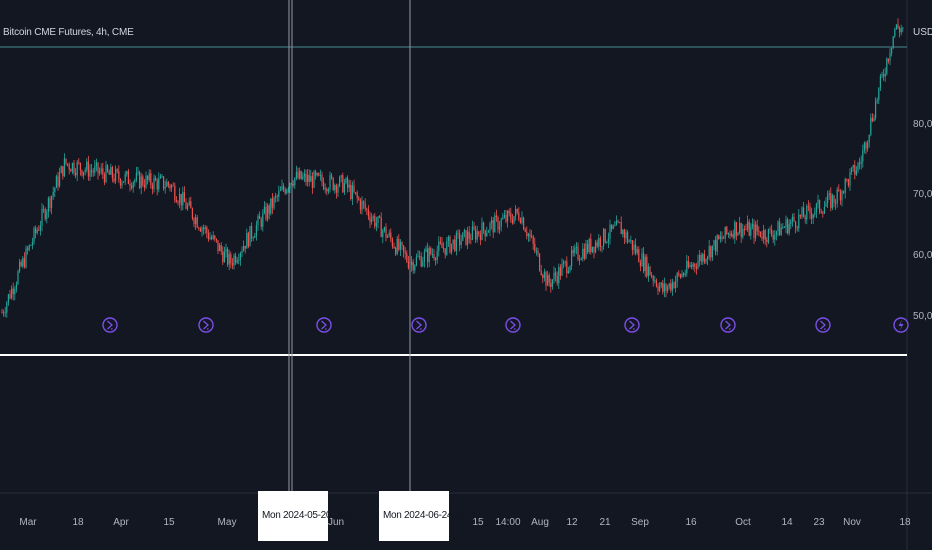  I want to click on symbol-title: Bitcoin CME Futures, 4h, CME, so click(68, 32).